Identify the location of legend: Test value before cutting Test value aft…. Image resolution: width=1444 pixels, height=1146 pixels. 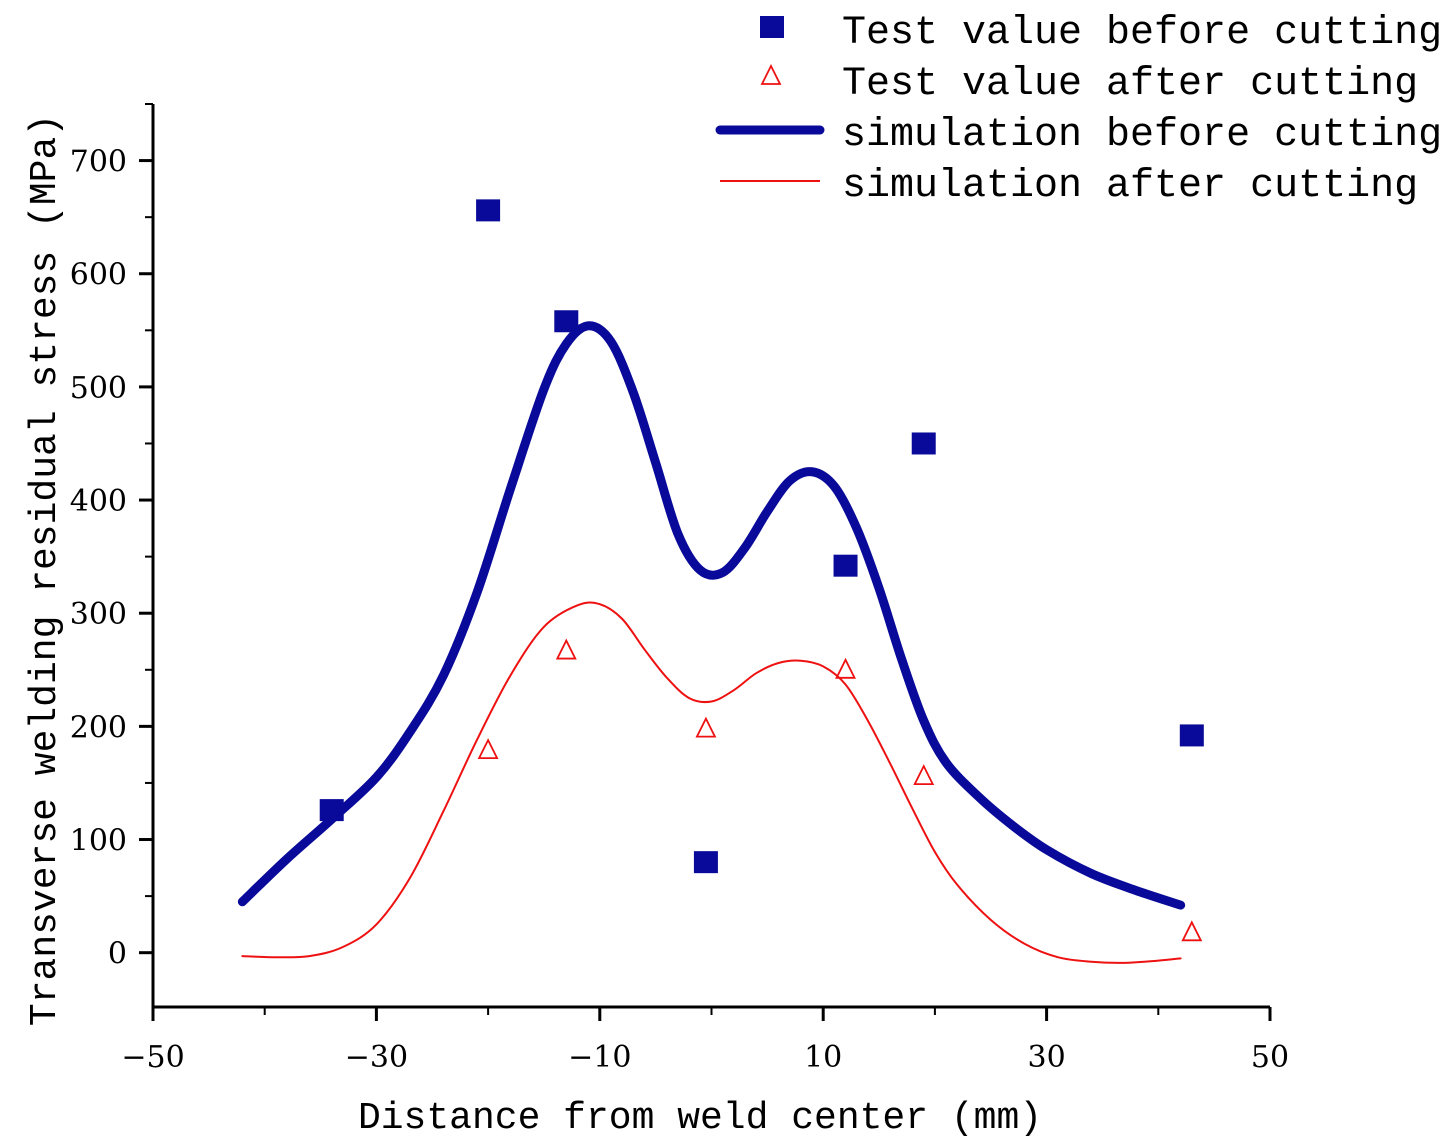
(1078, 110).